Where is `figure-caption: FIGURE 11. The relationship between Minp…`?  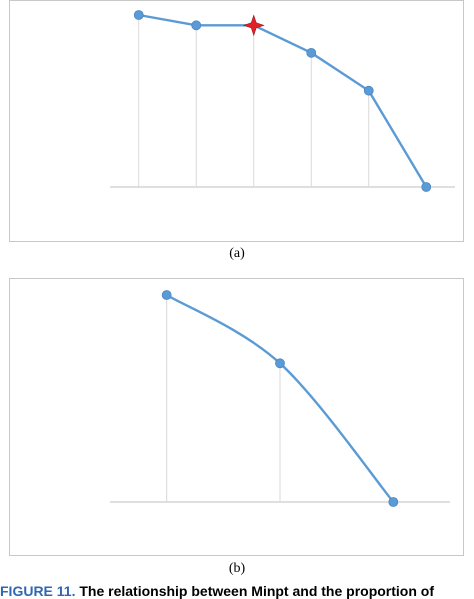 figure-caption: FIGURE 11. The relationship between Minp… is located at coordinates (237, 591).